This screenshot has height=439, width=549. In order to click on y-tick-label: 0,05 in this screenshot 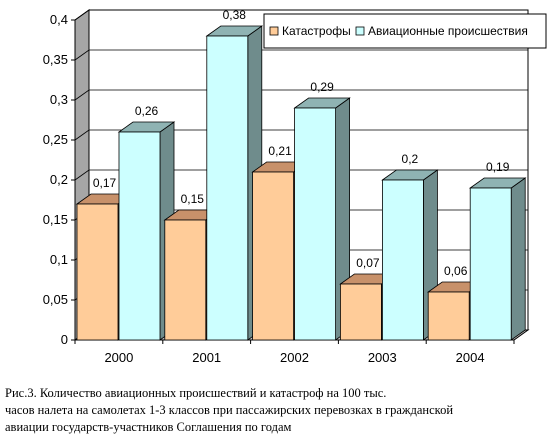, I will do `click(55, 299)`.